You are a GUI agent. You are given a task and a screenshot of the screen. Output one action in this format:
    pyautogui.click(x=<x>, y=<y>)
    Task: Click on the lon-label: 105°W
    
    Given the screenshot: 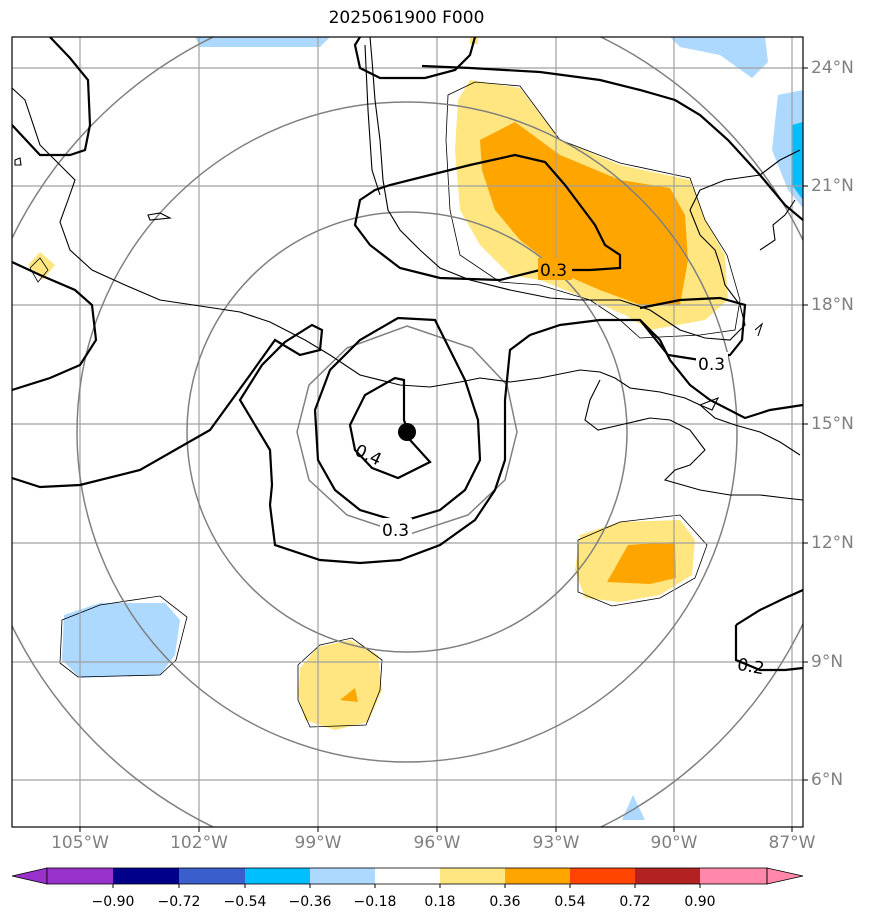 What is the action you would take?
    pyautogui.click(x=80, y=843)
    